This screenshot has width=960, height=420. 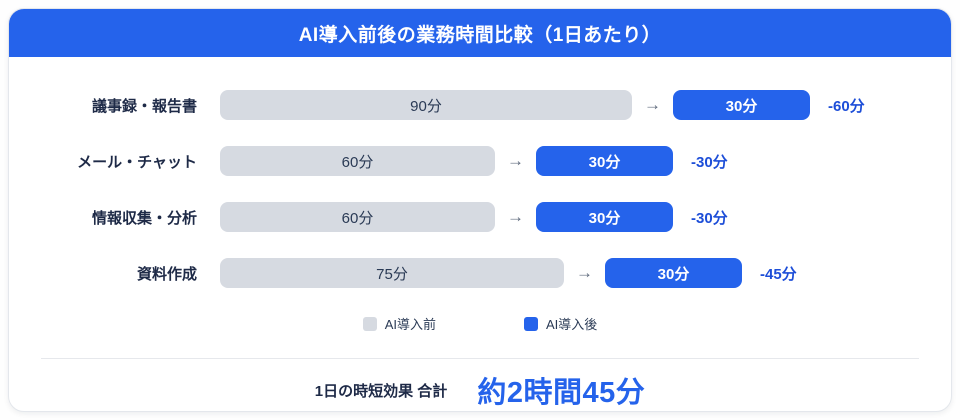 I want to click on chart-row: 資料作成 75分 → 30分 -45分, so click(x=480, y=273).